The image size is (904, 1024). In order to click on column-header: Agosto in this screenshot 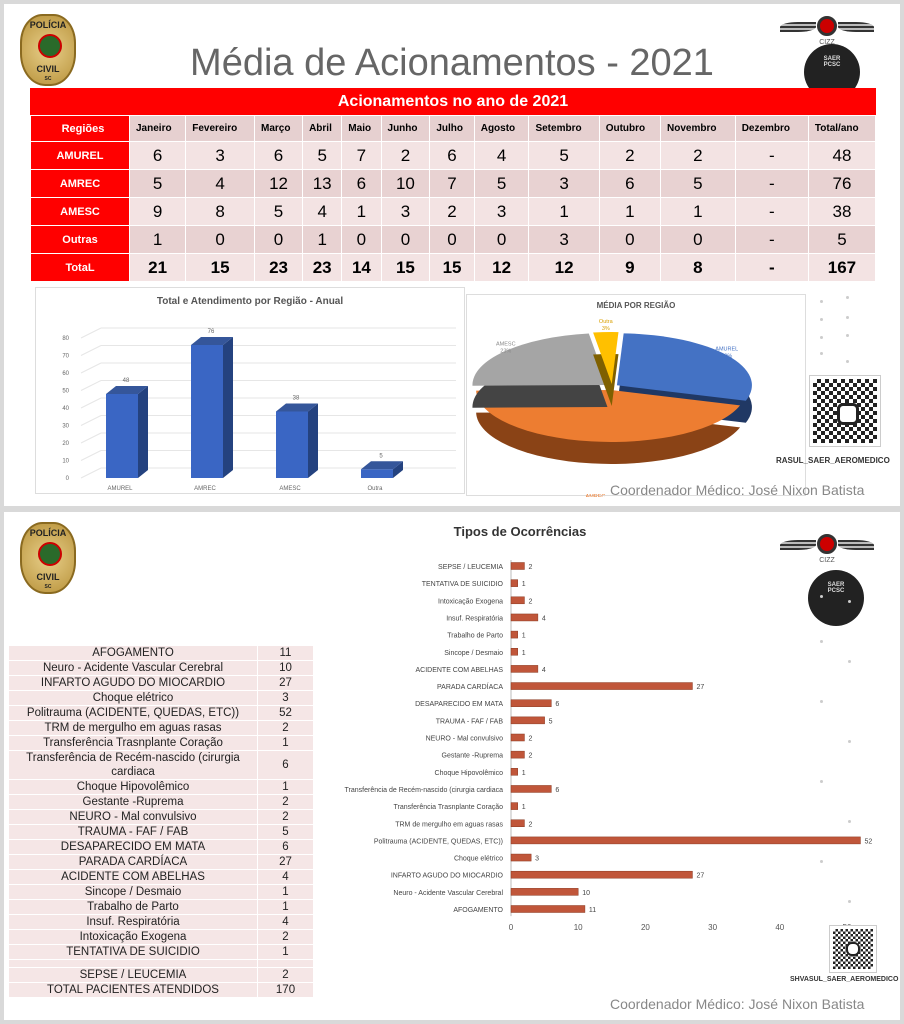, I will do `click(501, 128)`.